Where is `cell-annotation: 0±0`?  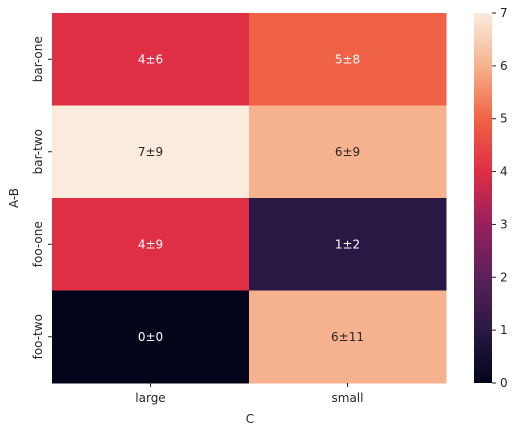
cell-annotation: 0±0 is located at coordinates (150, 337).